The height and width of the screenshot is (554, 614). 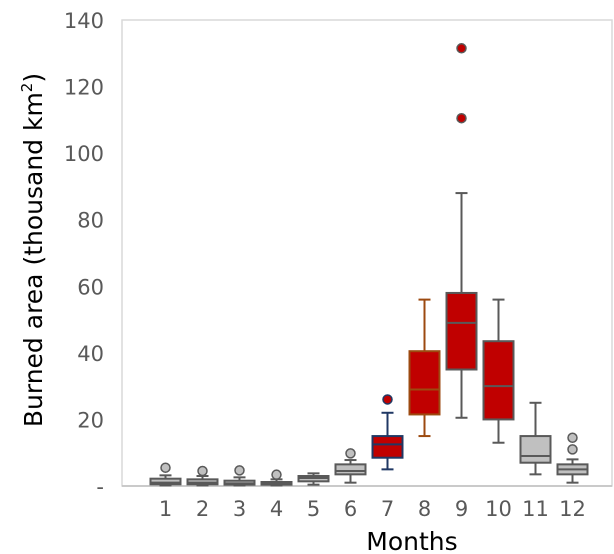 What do you see at coordinates (165, 509) in the screenshot?
I see `x-tick-label: 1` at bounding box center [165, 509].